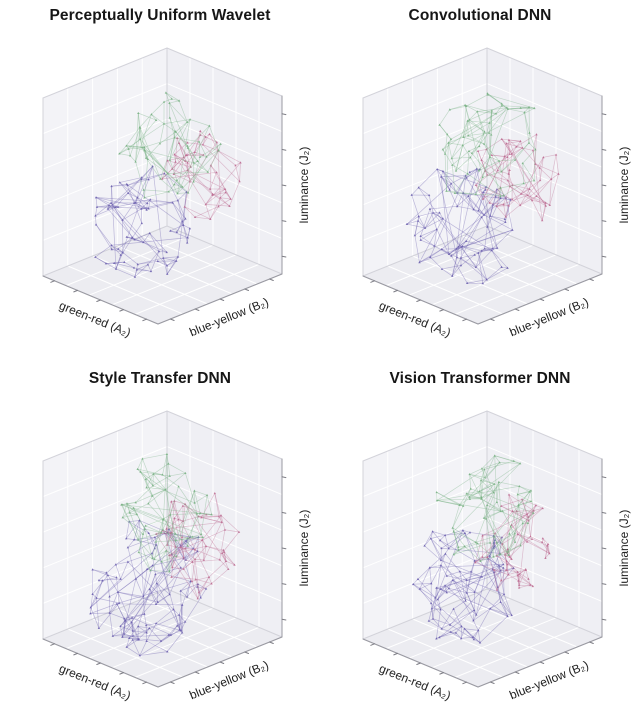  Describe the element at coordinates (160, 15) in the screenshot. I see `plot-title: Perceptually Uniform Wavelet` at that location.